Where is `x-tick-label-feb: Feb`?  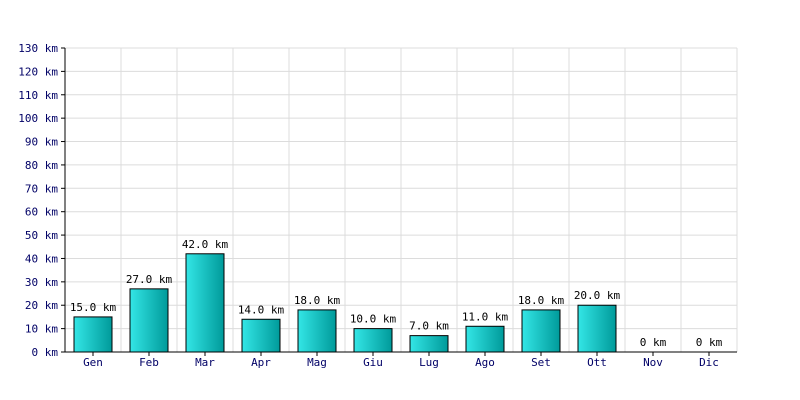 x-tick-label-feb: Feb is located at coordinates (149, 362).